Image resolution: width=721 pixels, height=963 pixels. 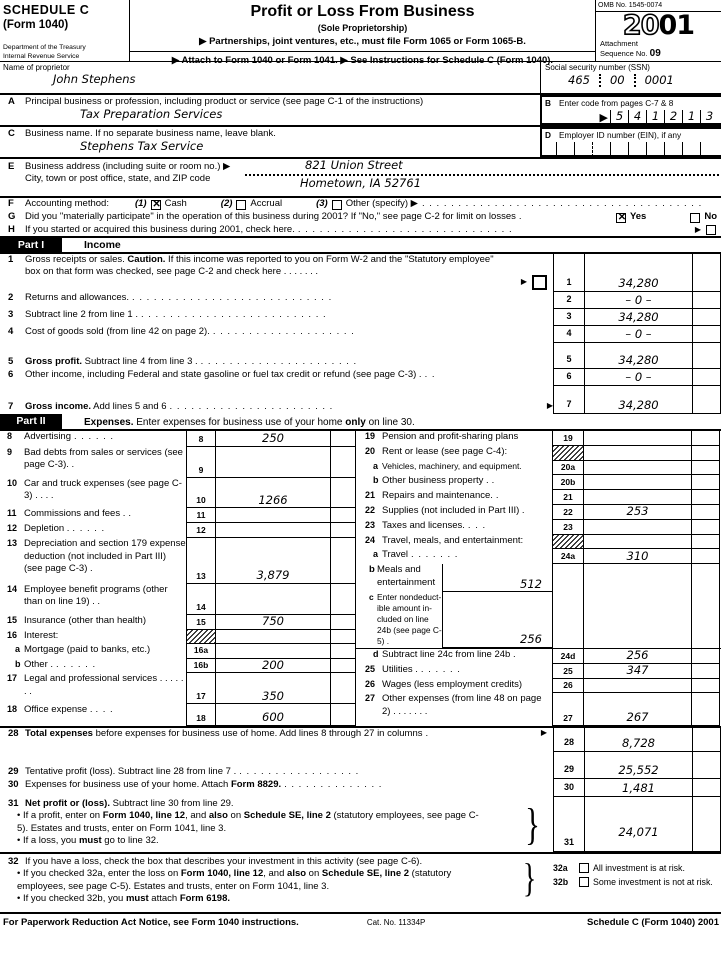 What do you see at coordinates (343, 689) in the screenshot?
I see `line-17-cents` at bounding box center [343, 689].